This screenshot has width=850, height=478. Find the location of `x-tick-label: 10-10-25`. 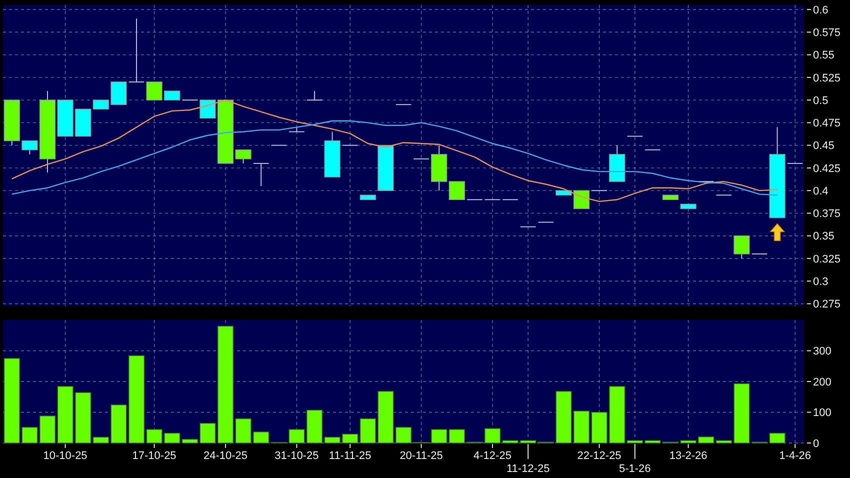

x-tick-label: 10-10-25 is located at coordinates (65, 456).